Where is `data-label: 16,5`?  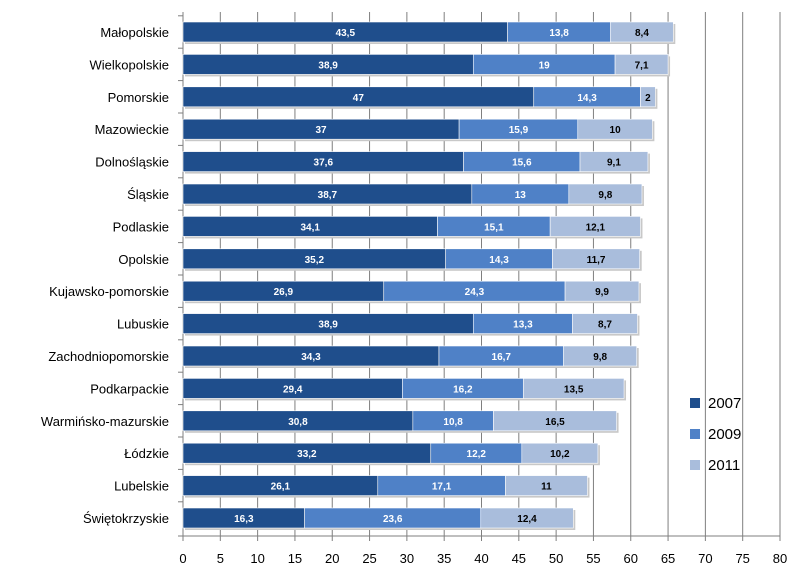 data-label: 16,5 is located at coordinates (555, 422).